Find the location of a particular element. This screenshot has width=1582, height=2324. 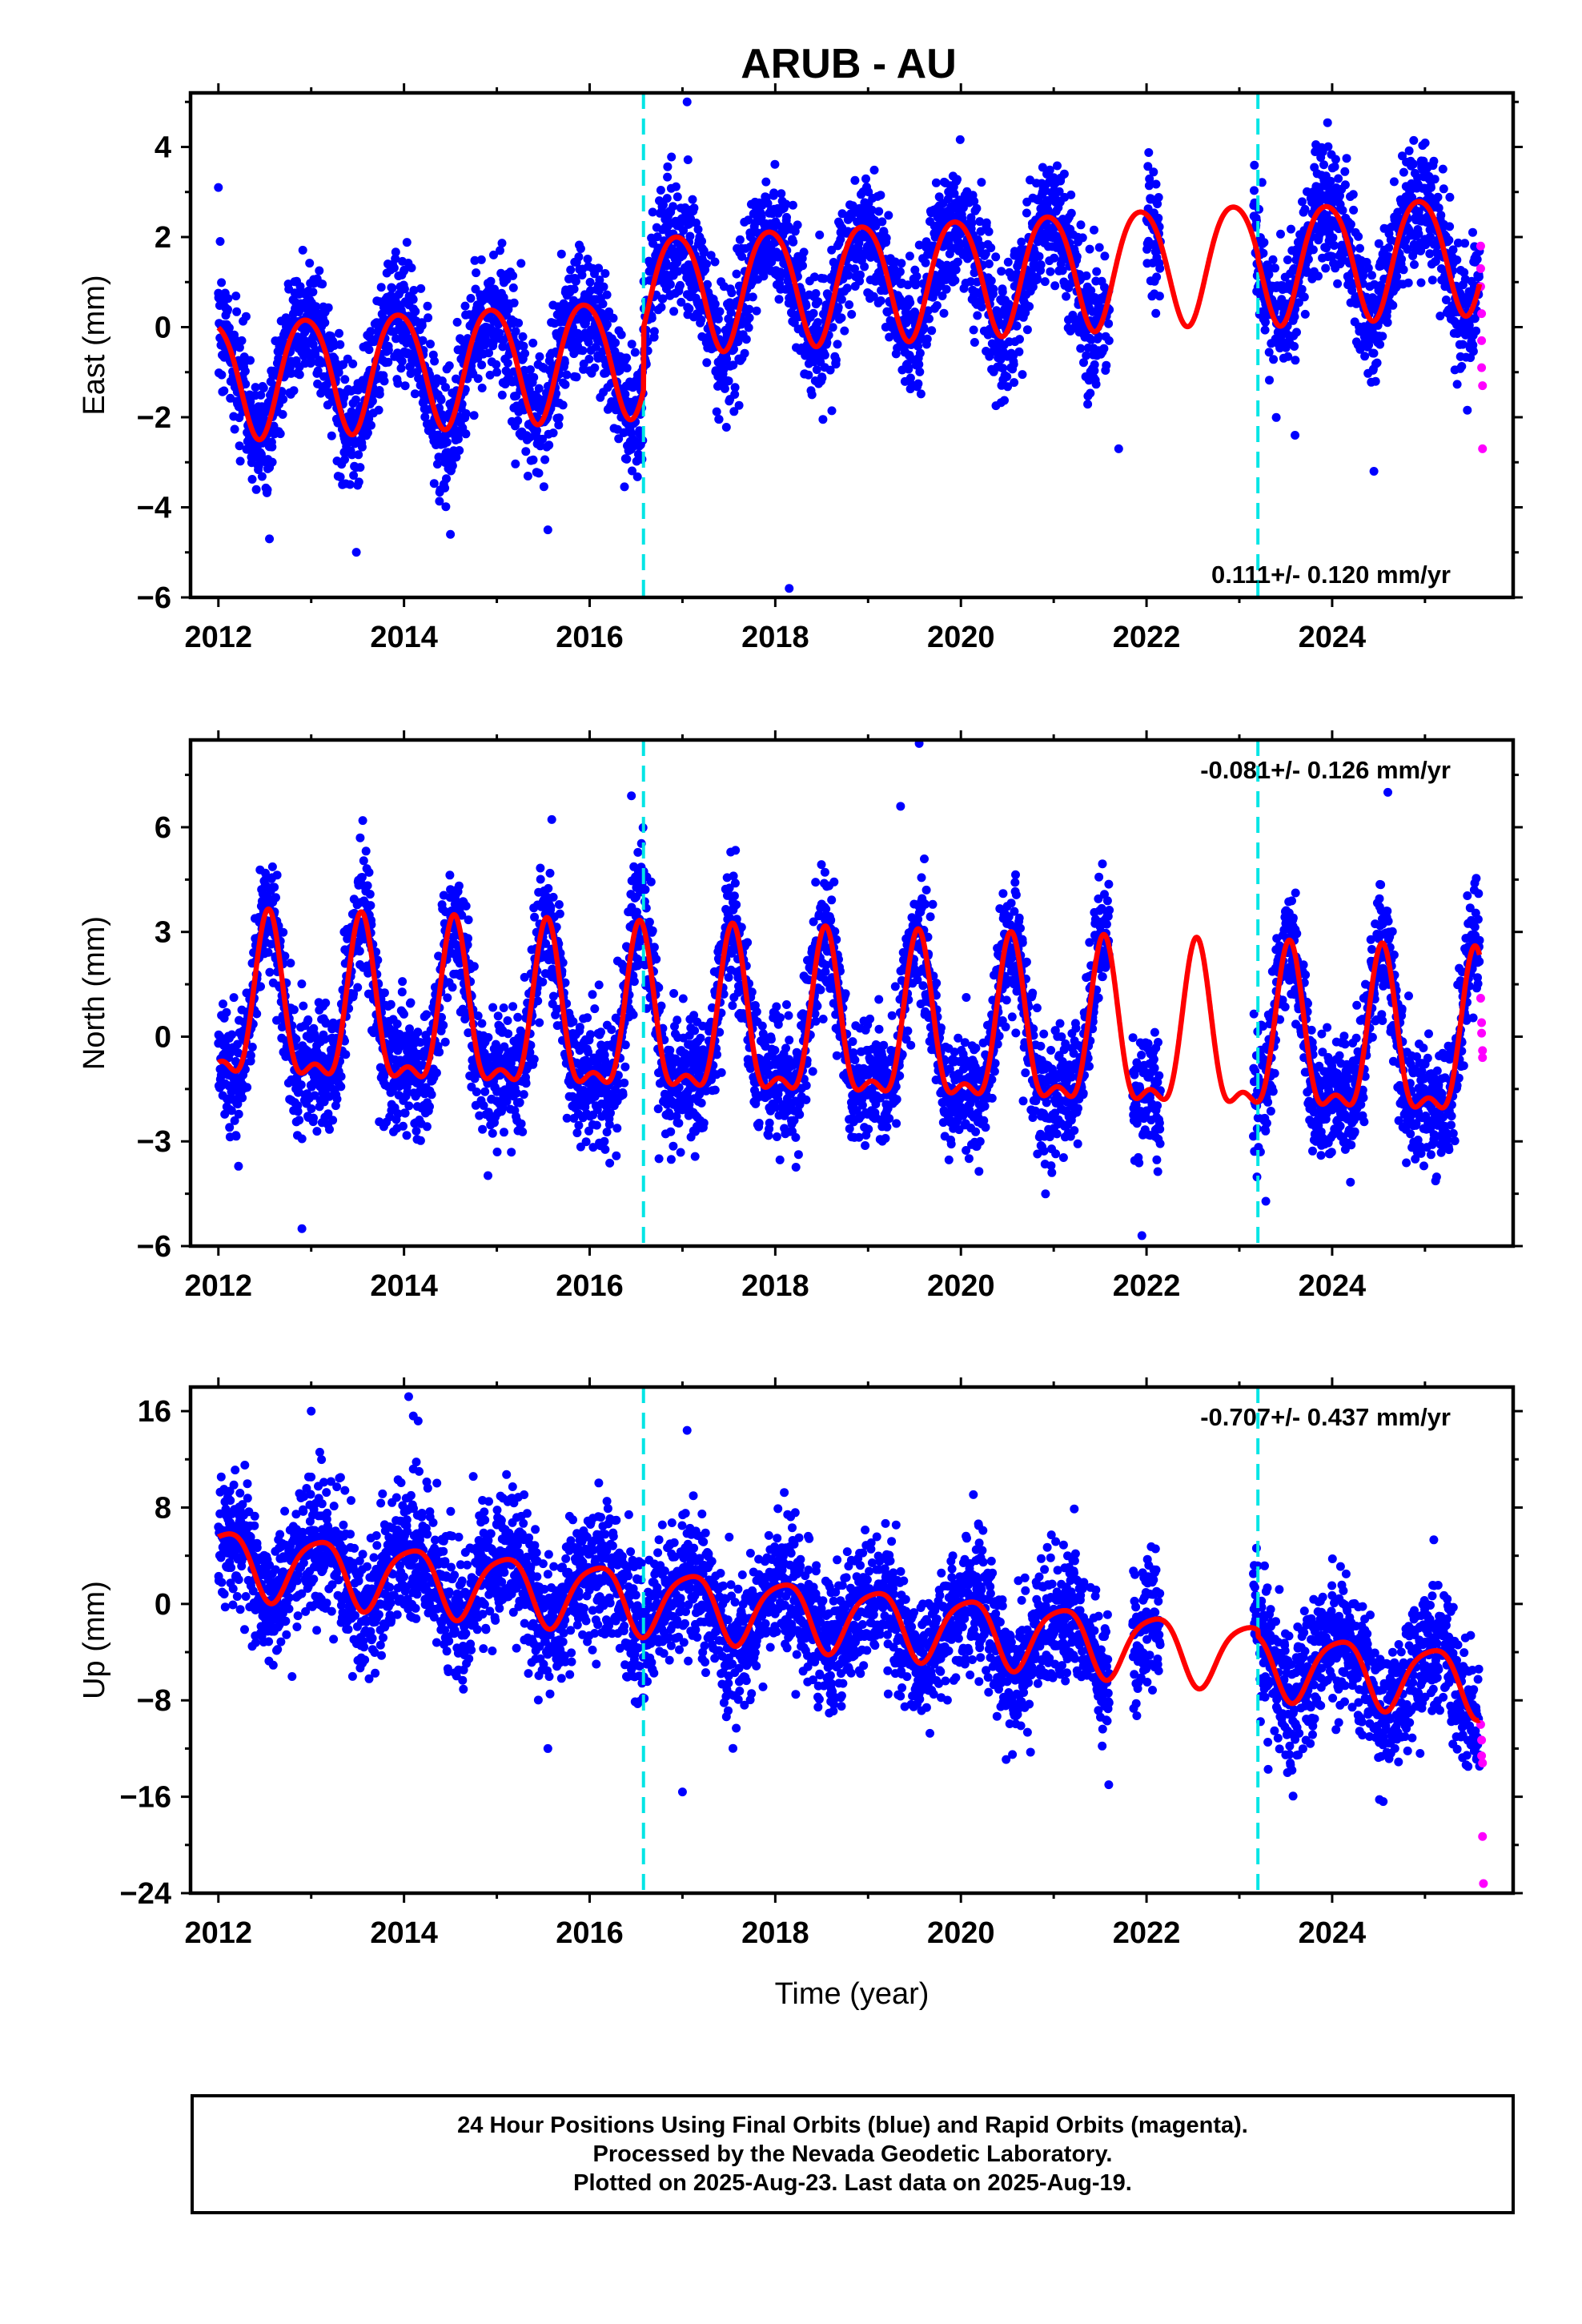

x-tick-label: 2014 is located at coordinates (404, 637).